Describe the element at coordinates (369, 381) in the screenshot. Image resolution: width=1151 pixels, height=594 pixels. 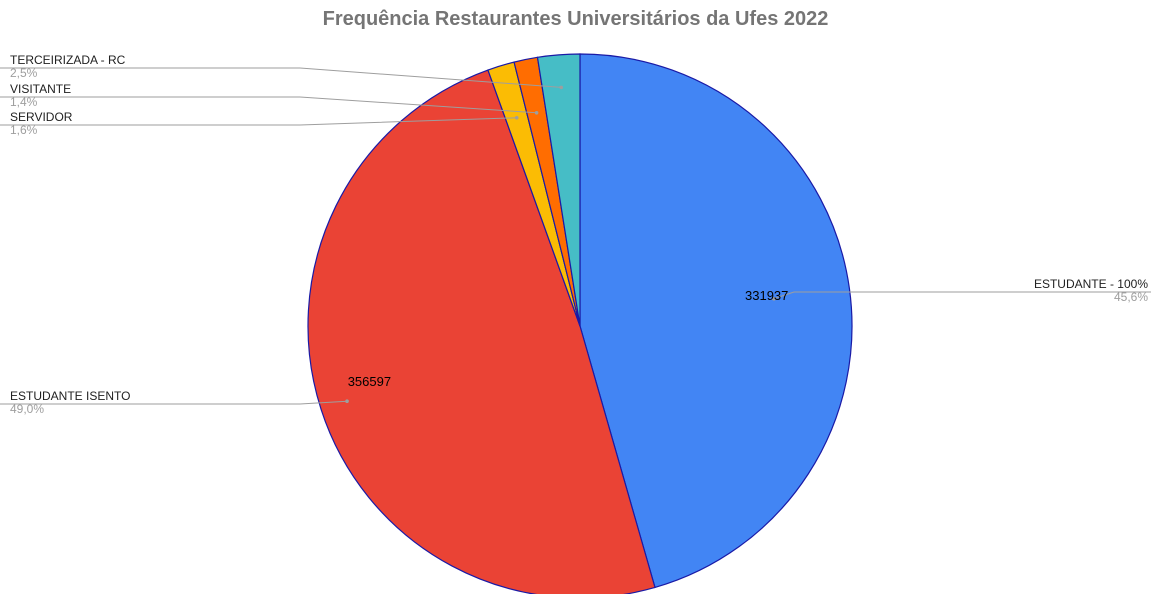
I see `slice-value-estudante-isento: 356597` at that location.